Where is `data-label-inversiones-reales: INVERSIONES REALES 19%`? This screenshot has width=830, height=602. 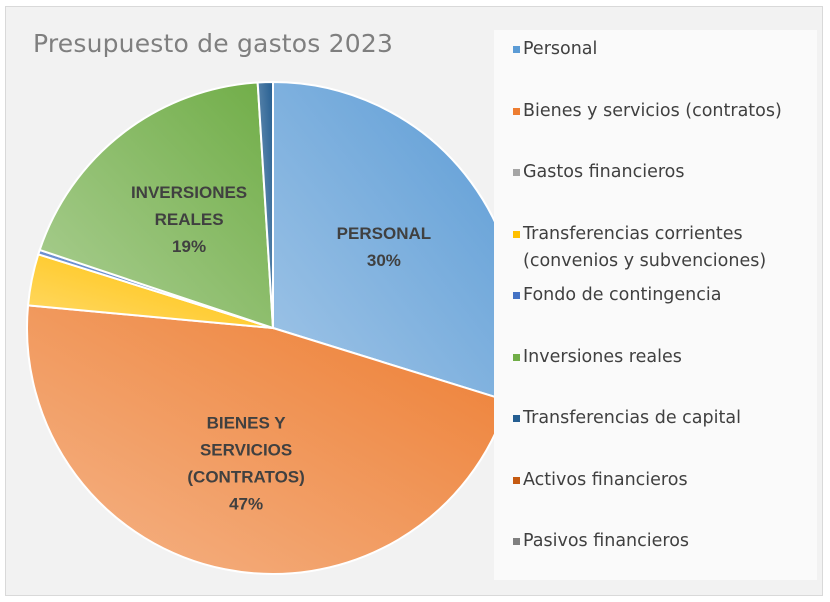
data-label-inversiones-reales: INVERSIONES REALES 19% is located at coordinates (189, 219).